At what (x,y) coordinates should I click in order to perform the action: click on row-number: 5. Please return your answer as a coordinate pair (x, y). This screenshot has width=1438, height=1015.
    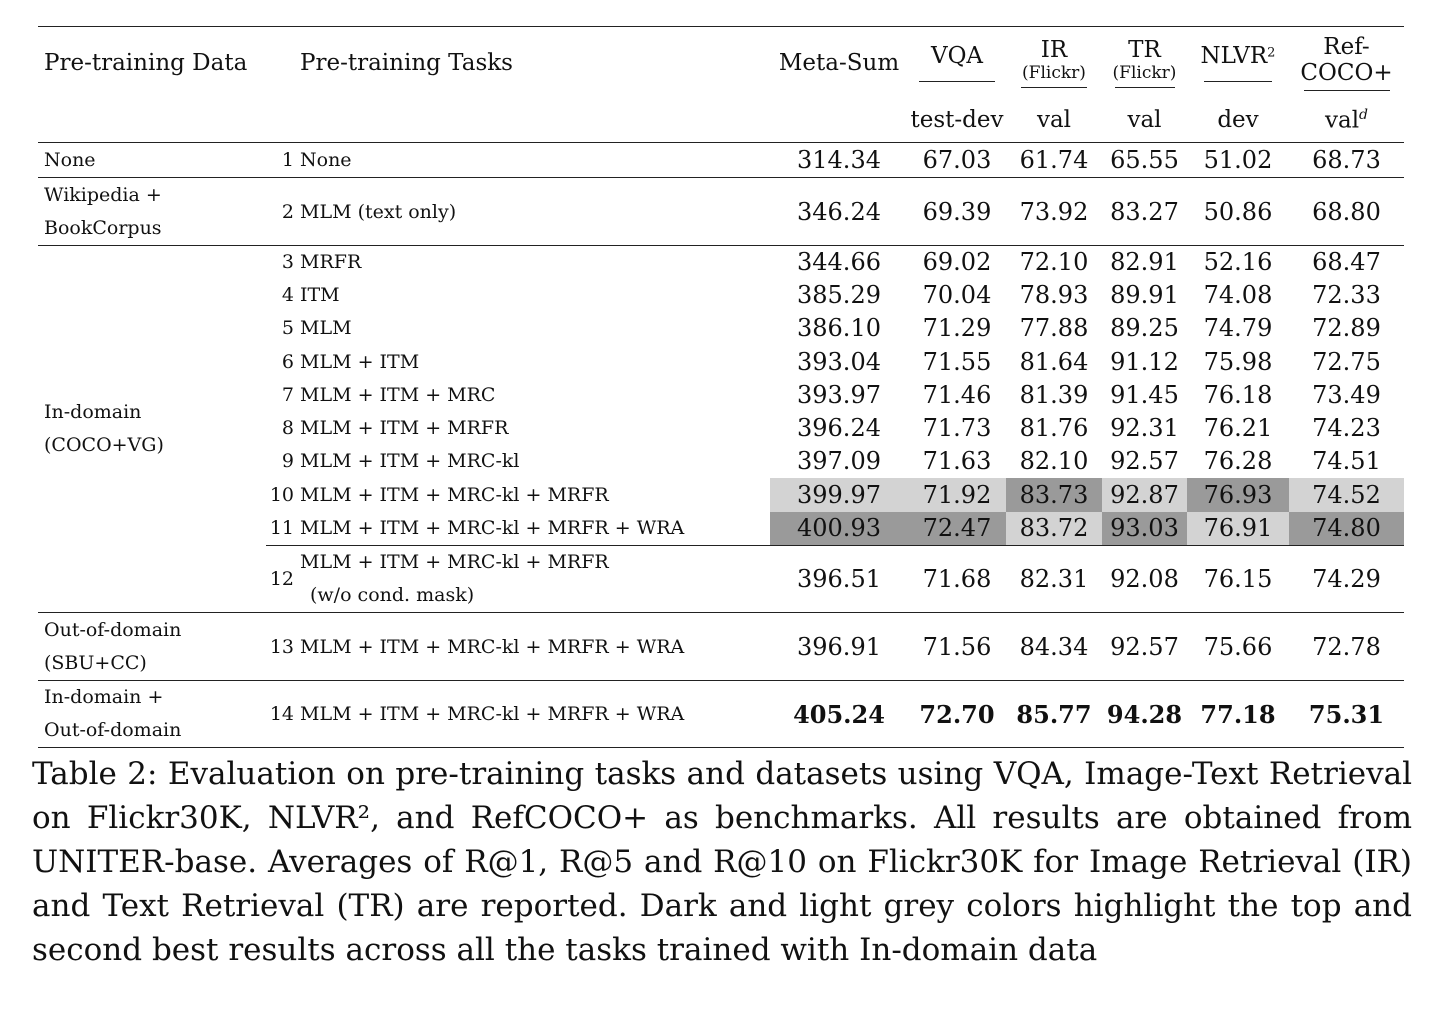
    Looking at the image, I should click on (287, 328).